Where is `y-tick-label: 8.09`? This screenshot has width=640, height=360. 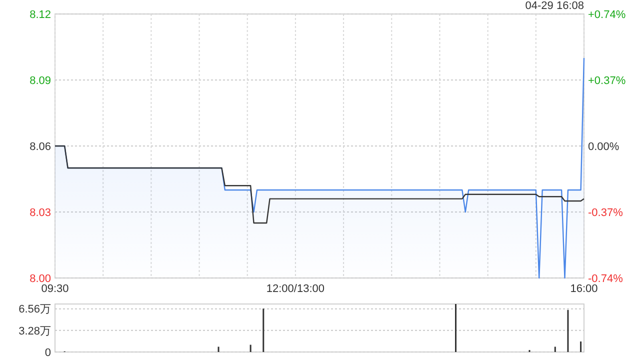
y-tick-label: 8.09 is located at coordinates (40, 80).